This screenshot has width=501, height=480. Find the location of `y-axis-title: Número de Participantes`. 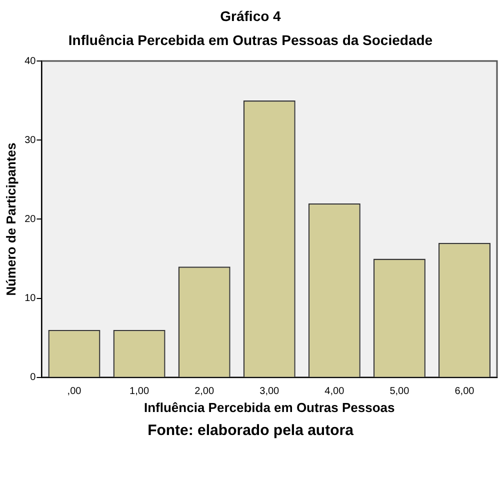

y-axis-title: Número de Participantes is located at coordinates (10, 219).